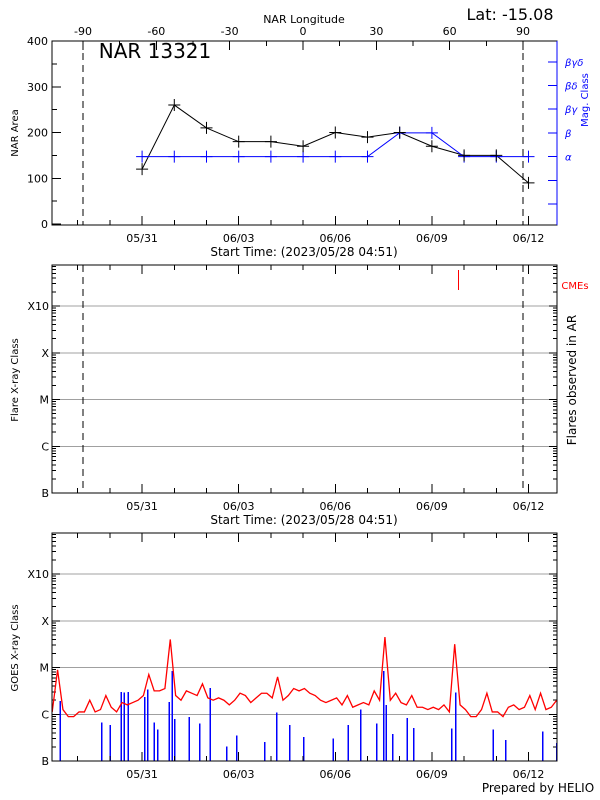 The height and width of the screenshot is (800, 600). I want to click on mag-class-label: βδ, so click(571, 87).